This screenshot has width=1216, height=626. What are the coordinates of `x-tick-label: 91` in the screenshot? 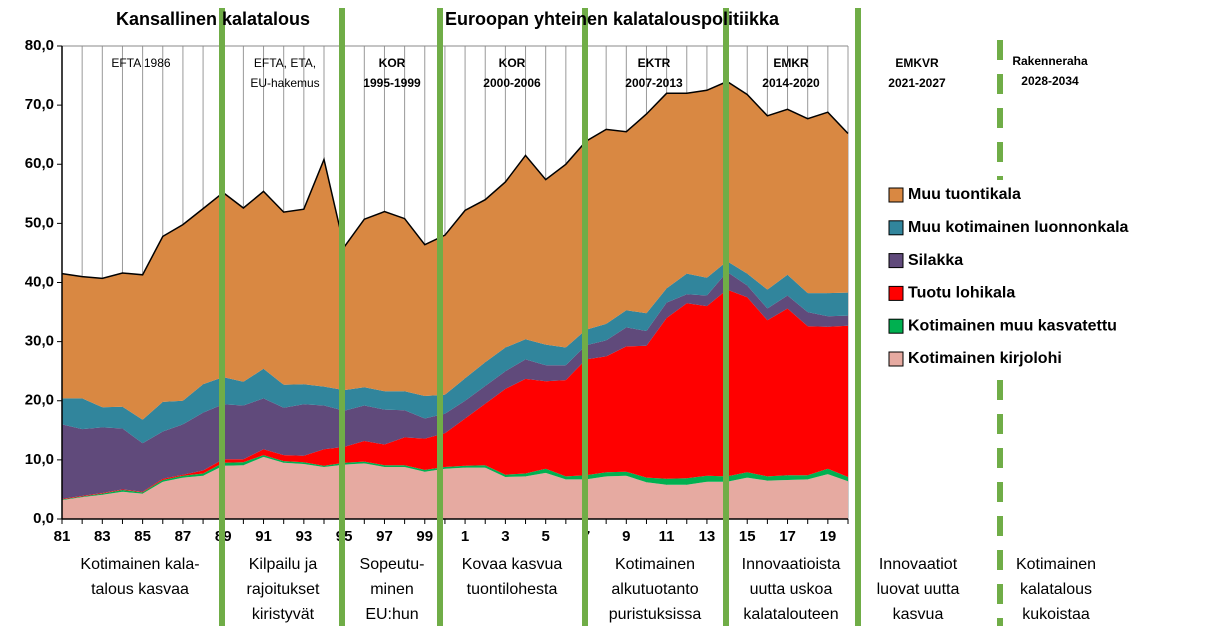 It's located at (263, 536).